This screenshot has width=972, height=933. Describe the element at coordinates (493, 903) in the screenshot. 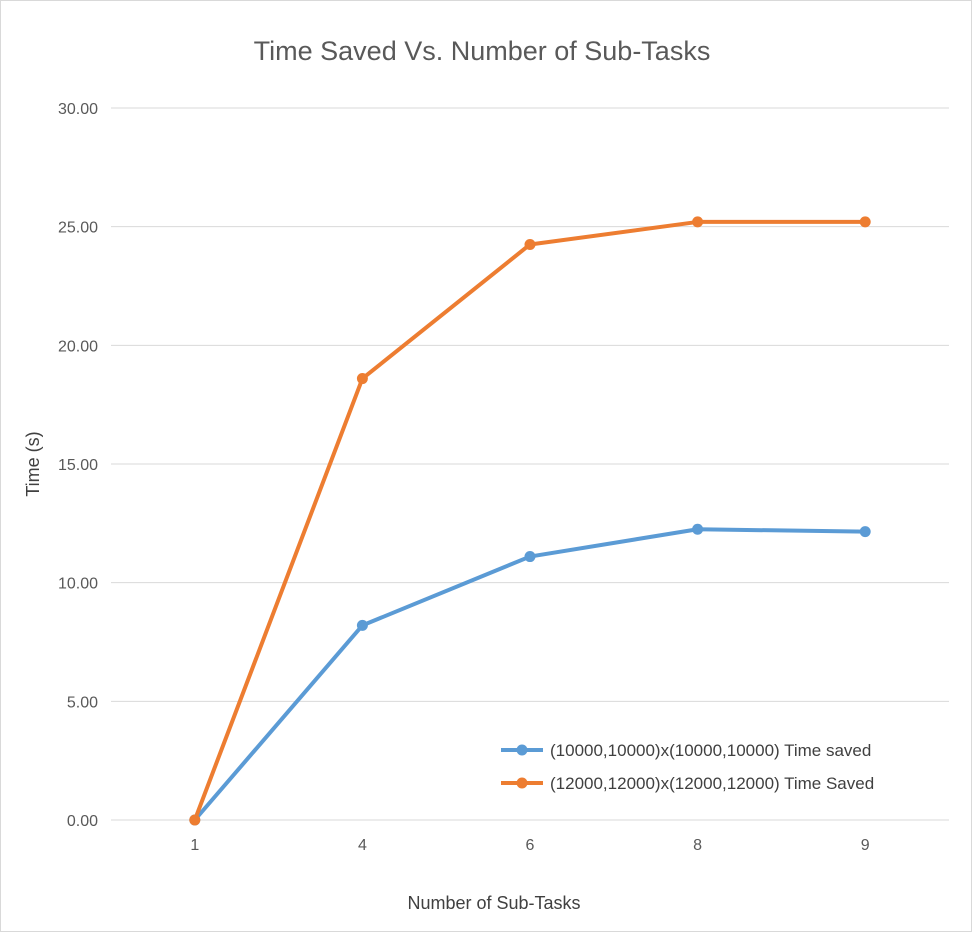

I see `x-axis-label: Number of Sub-Tasks` at that location.